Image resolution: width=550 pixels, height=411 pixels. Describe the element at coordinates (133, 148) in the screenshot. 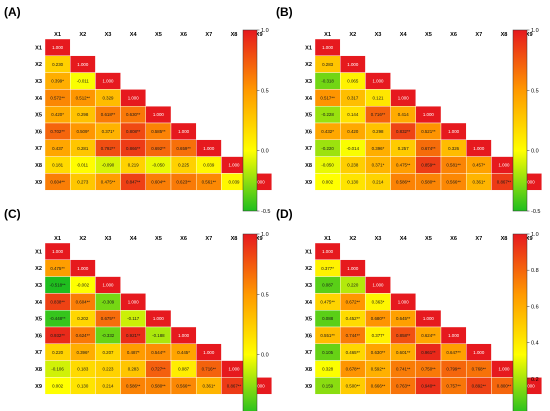

I see `cell-value-label: 0.866**` at that location.